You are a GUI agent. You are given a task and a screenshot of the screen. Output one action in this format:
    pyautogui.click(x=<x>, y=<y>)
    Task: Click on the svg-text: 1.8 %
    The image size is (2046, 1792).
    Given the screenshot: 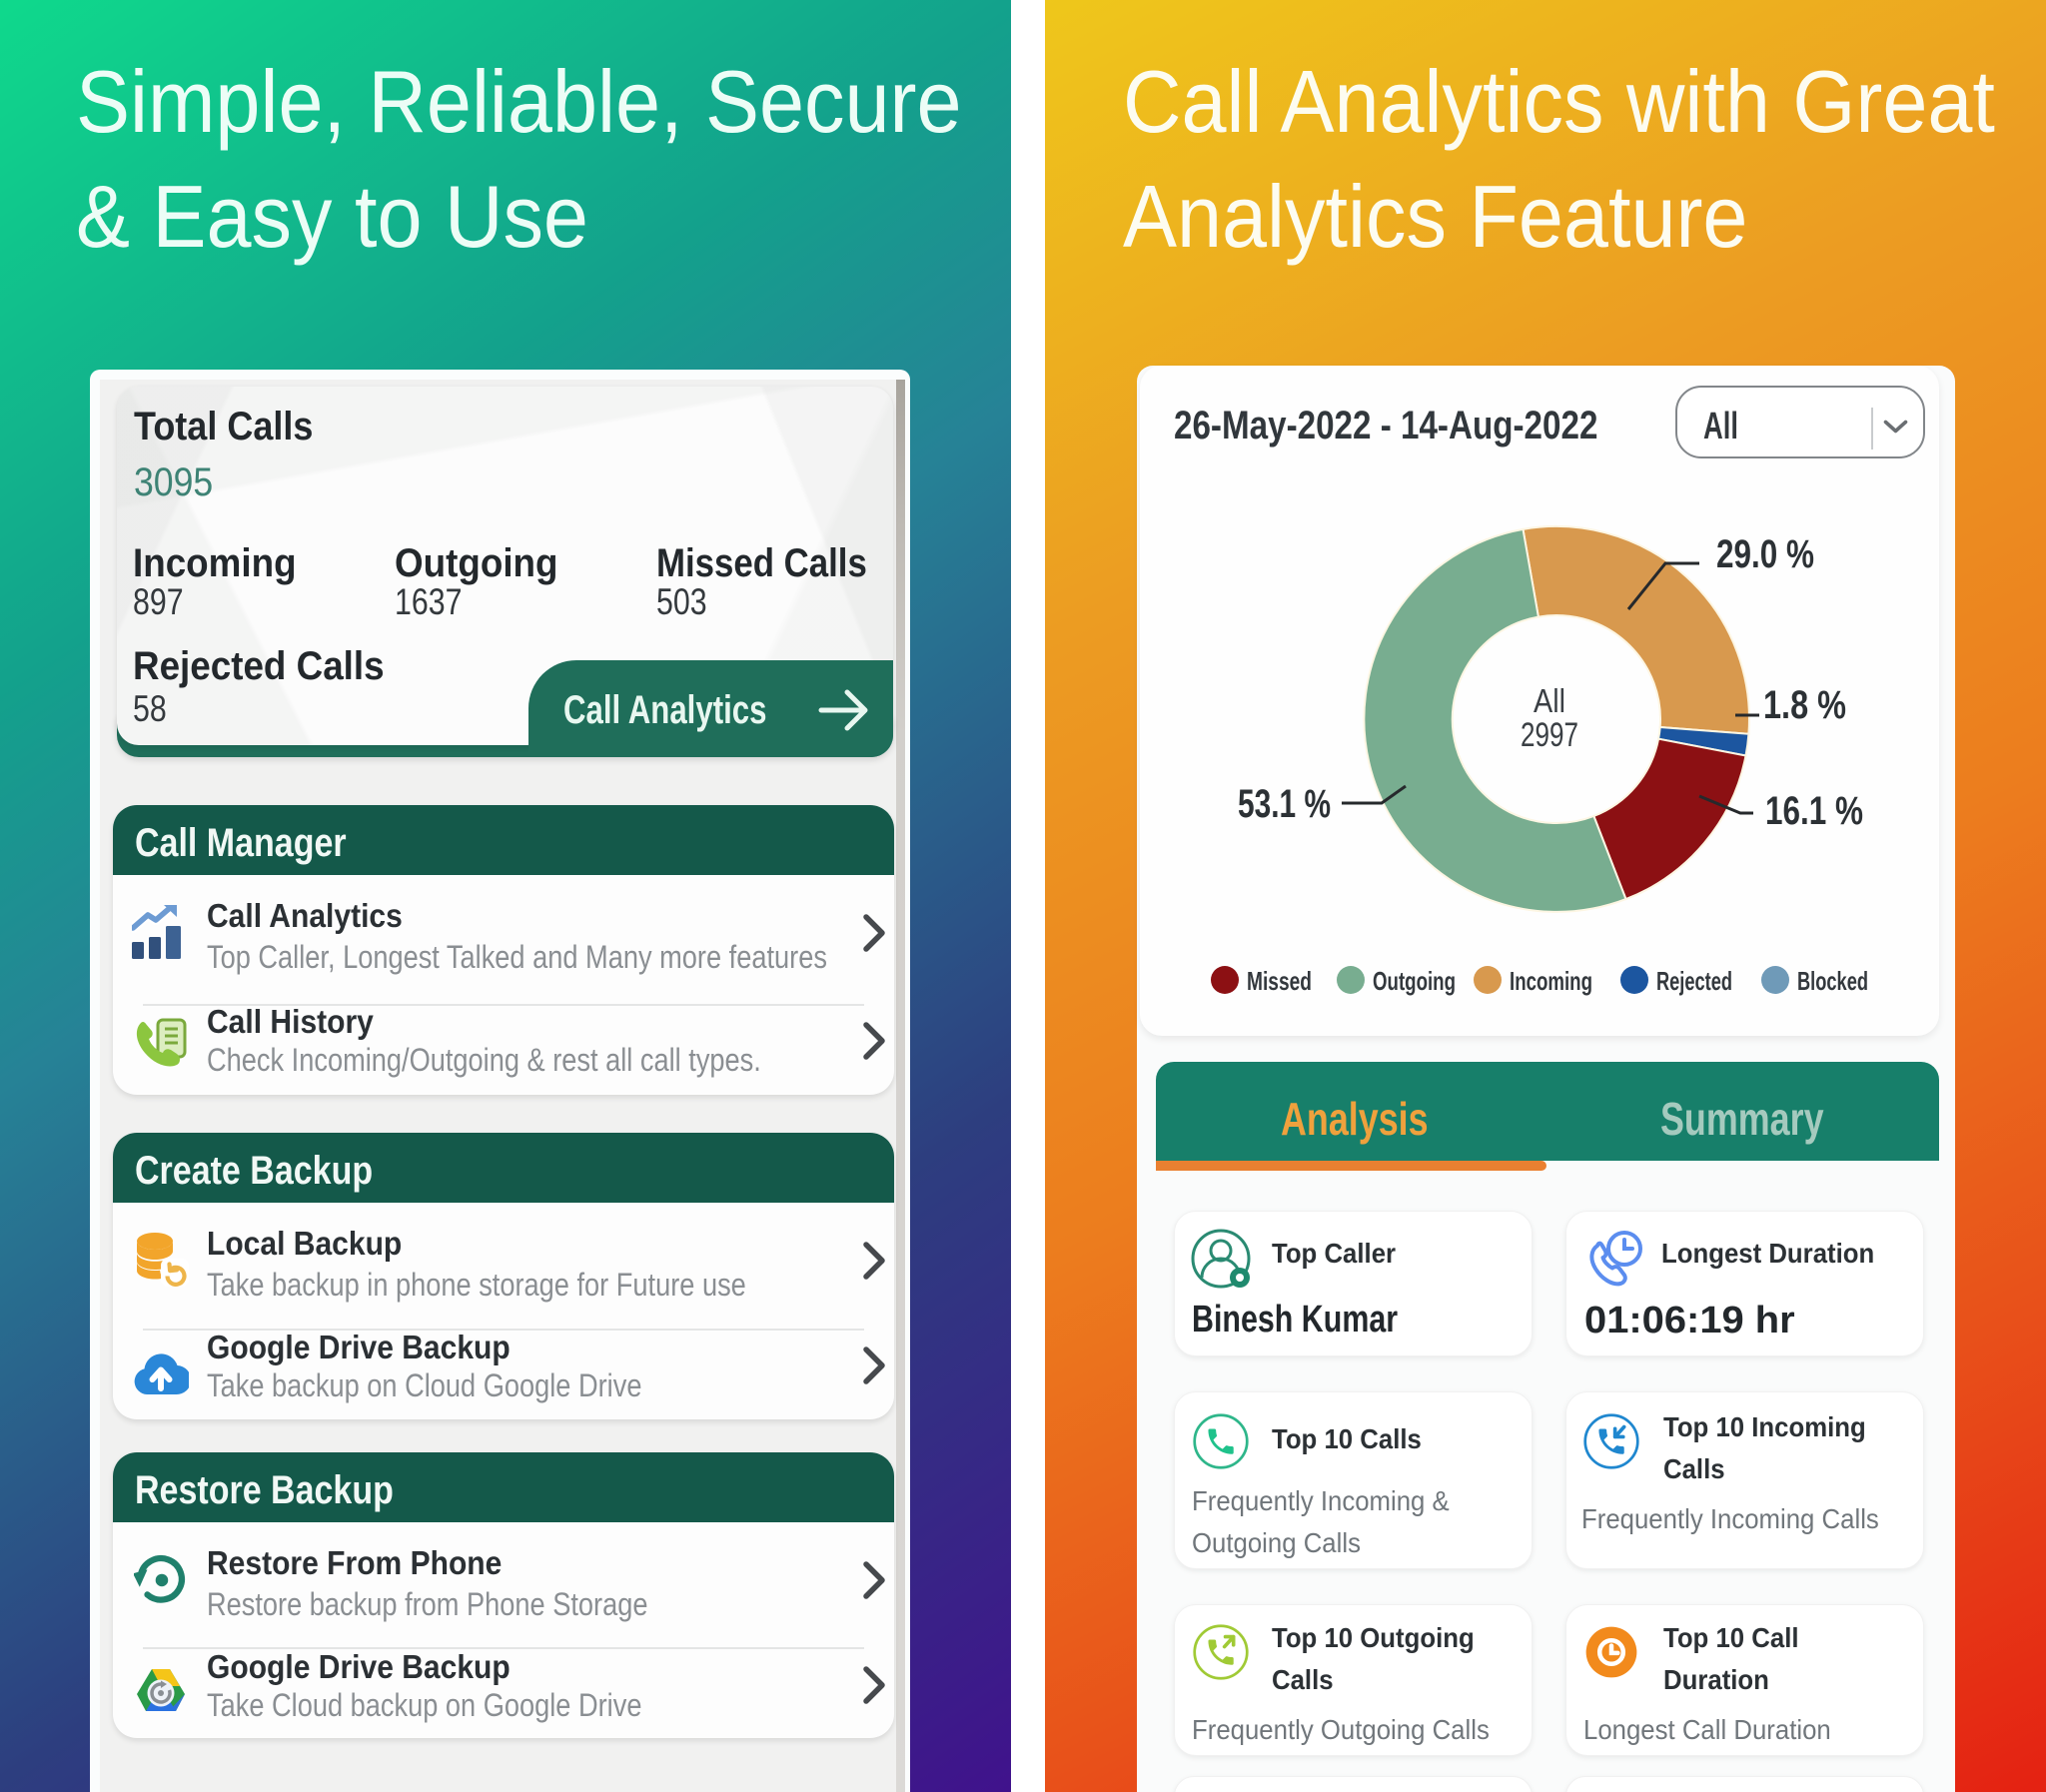 What is the action you would take?
    pyautogui.click(x=1804, y=705)
    